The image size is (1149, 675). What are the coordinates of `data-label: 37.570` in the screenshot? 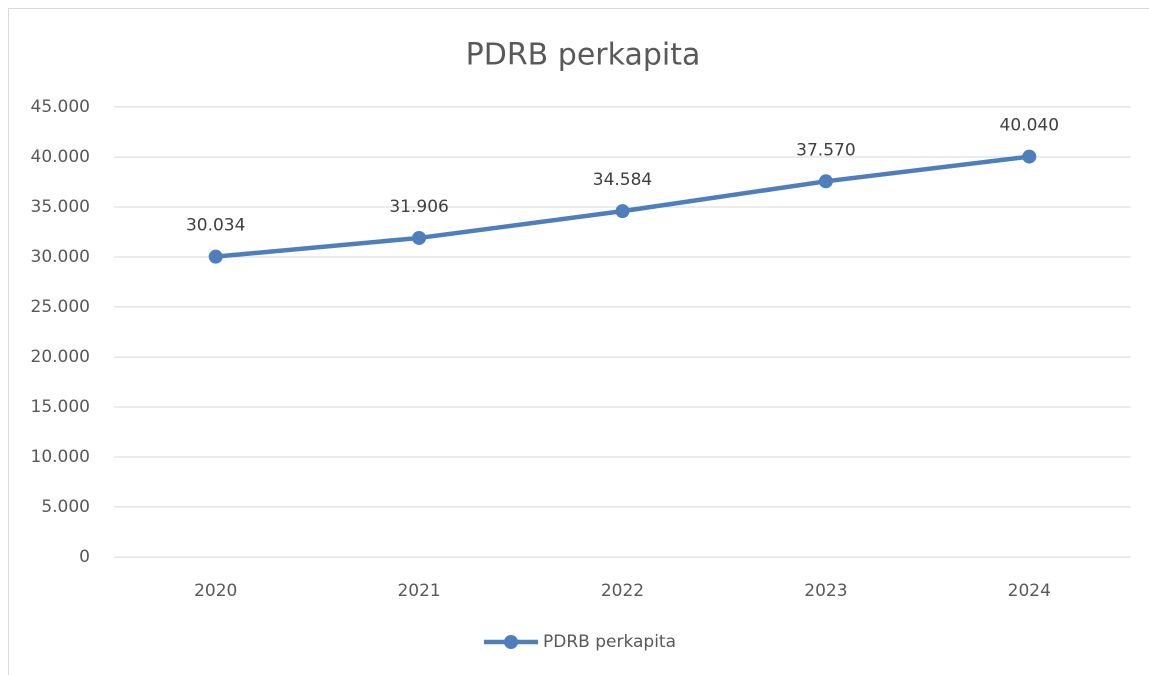 It's located at (825, 150).